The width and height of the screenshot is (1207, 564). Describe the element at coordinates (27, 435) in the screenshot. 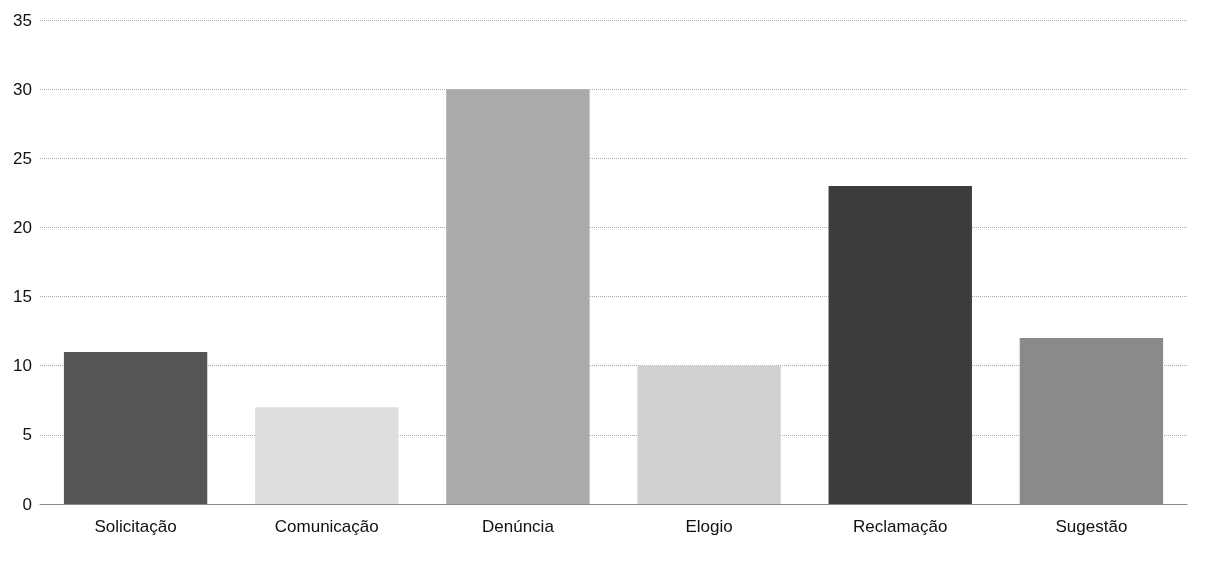

I see `y-tick-label: 5` at that location.